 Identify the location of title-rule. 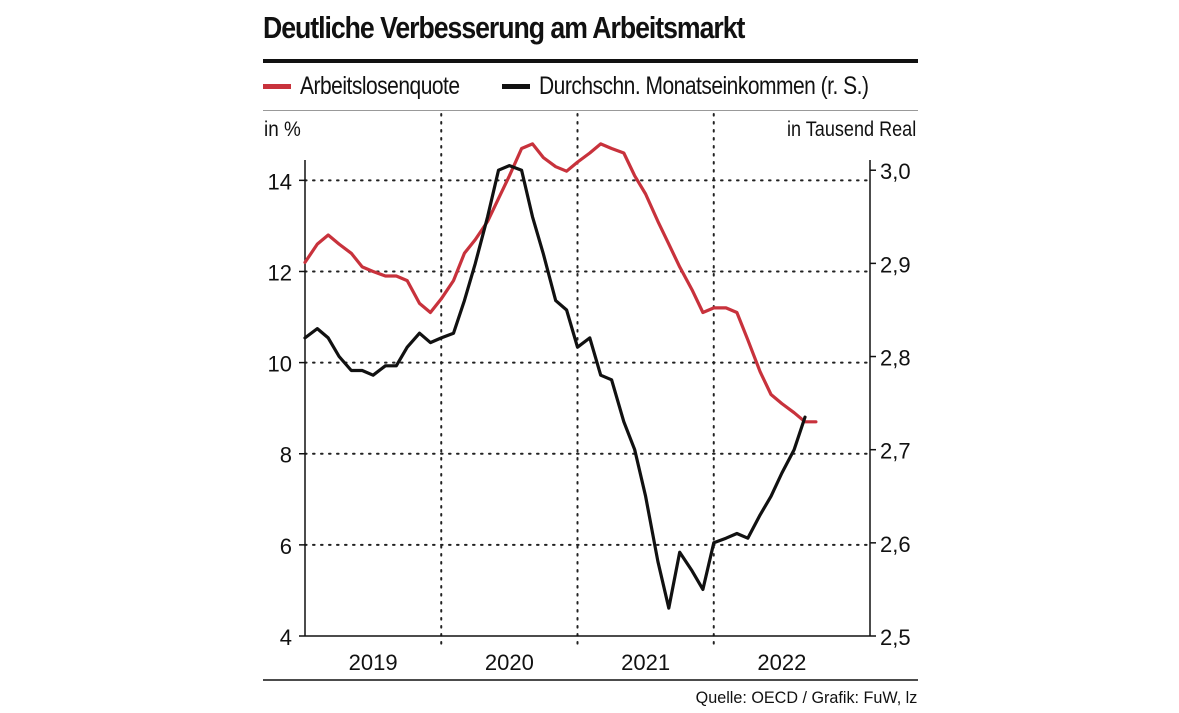
(590, 61).